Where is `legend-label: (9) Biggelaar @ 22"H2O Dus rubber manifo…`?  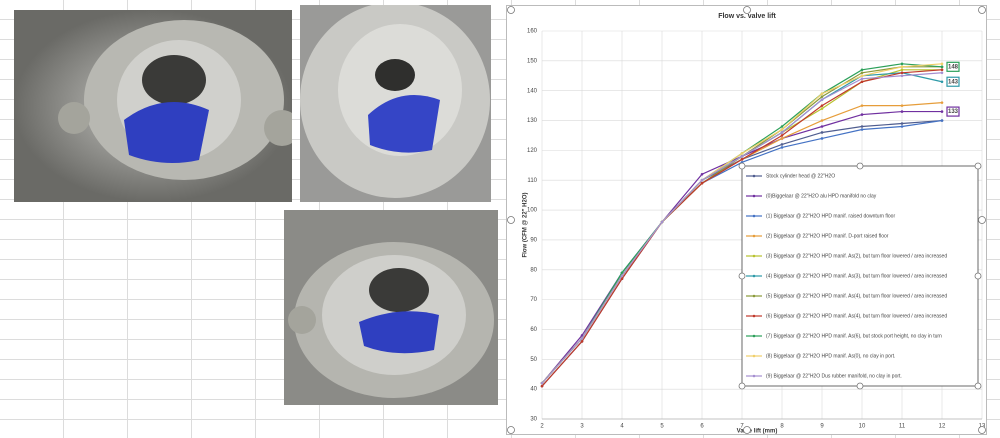
legend-label: (9) Biggelaar @ 22"H2O Dus rubber manifo… is located at coordinates (834, 376).